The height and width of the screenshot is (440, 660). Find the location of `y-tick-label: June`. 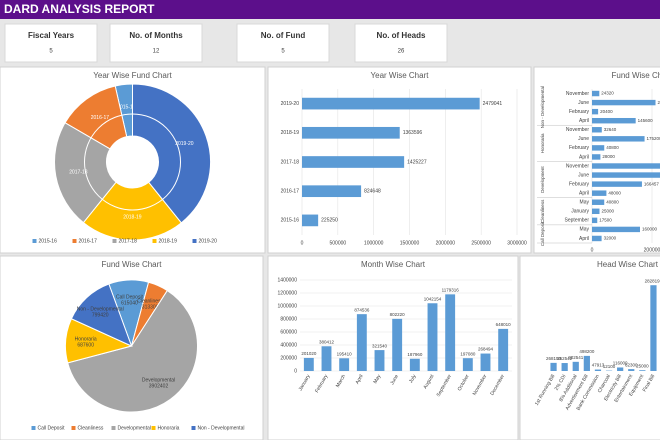

y-tick-label: June is located at coordinates (583, 175).